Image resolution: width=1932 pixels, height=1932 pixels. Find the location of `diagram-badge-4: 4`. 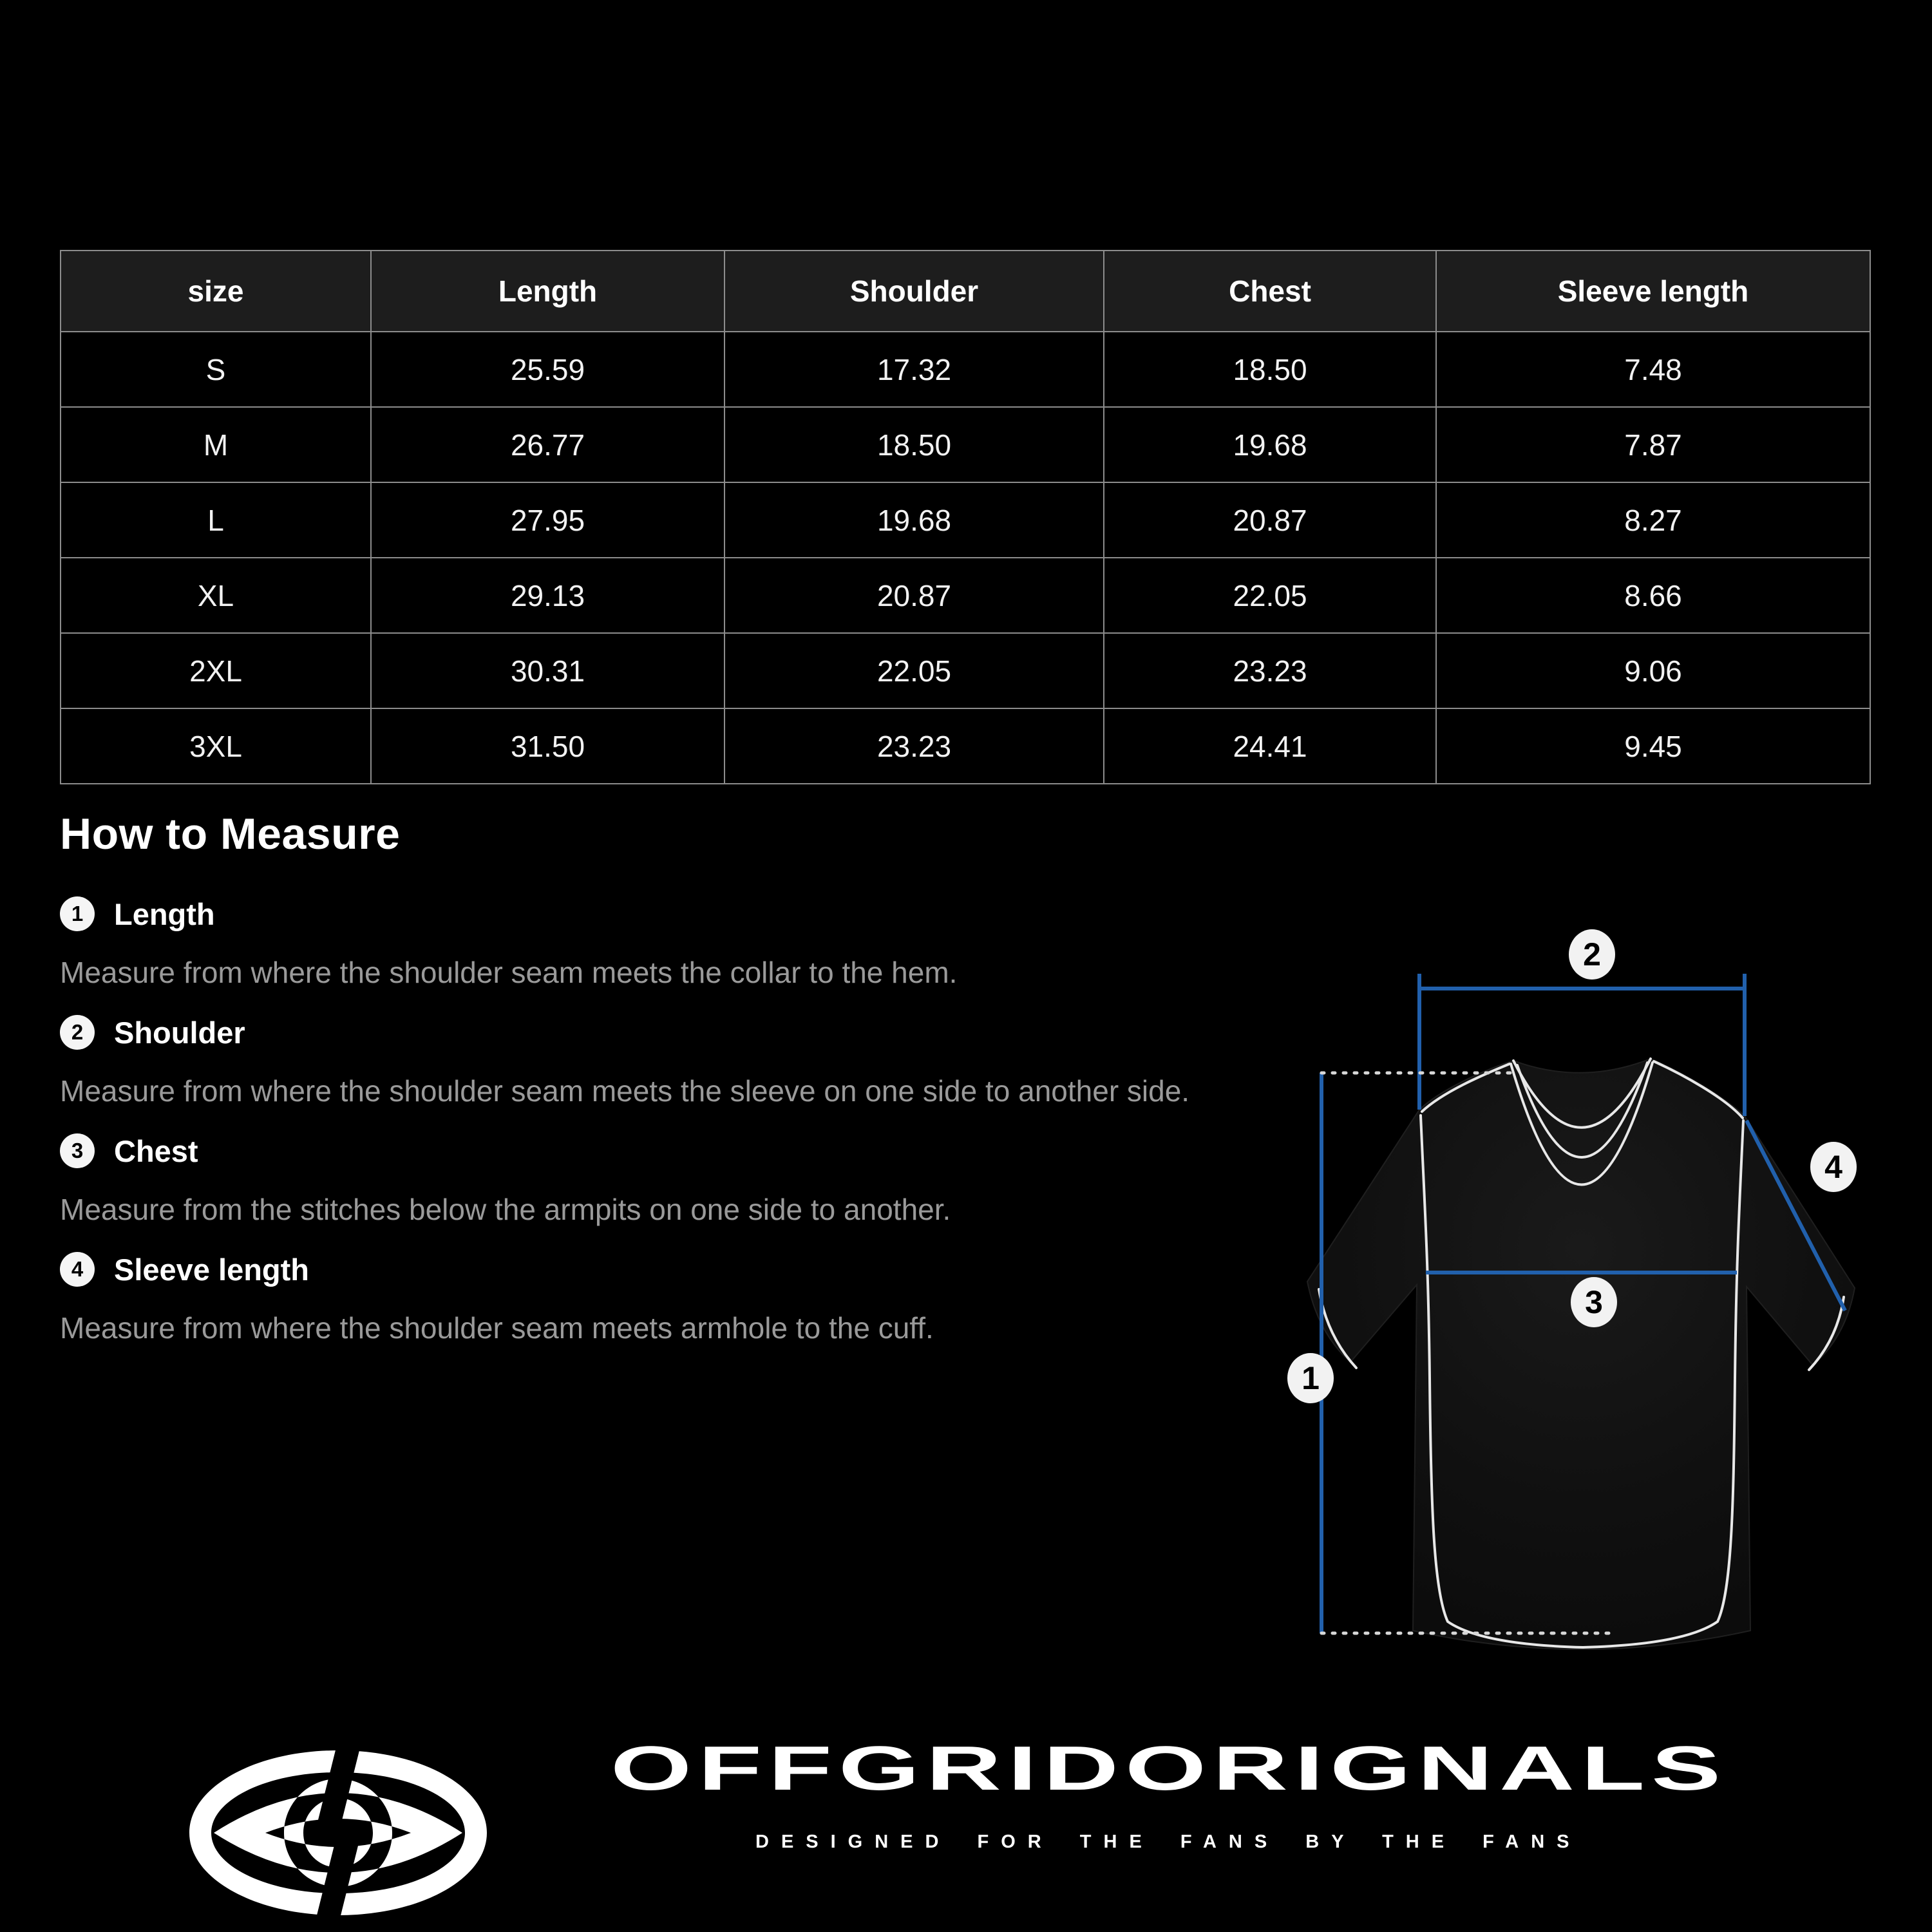

diagram-badge-4: 4 is located at coordinates (1833, 1167).